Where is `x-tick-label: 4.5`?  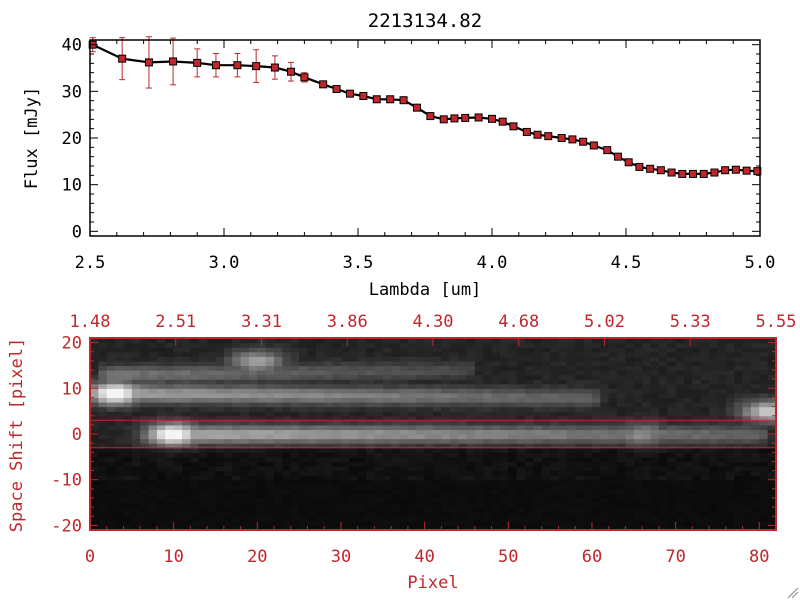 x-tick-label: 4.5 is located at coordinates (626, 263).